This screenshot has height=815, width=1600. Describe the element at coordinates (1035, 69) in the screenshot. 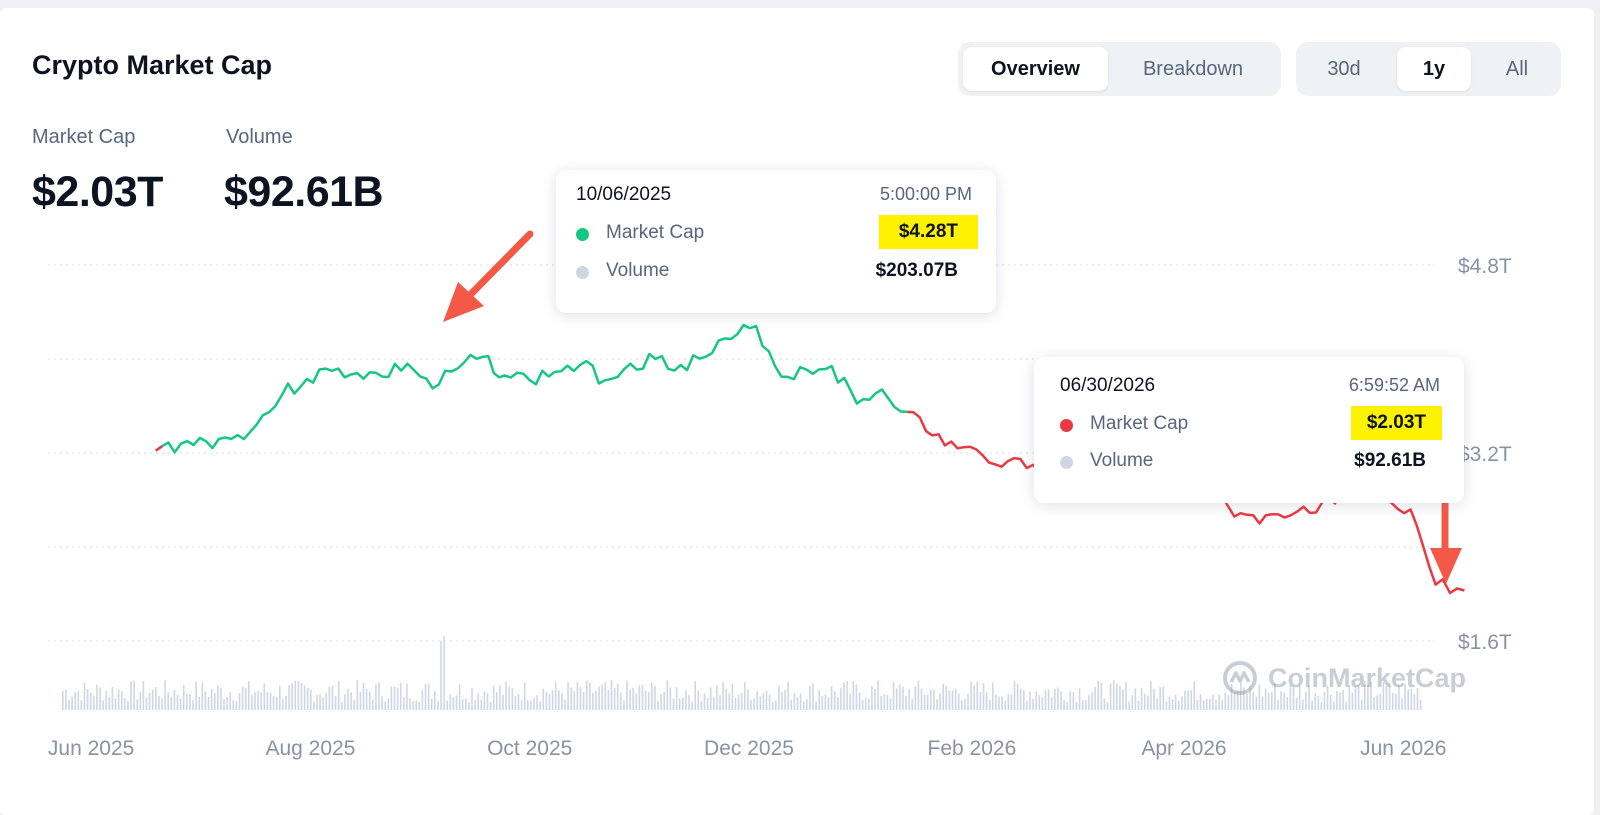

I see `tab-overview: Overview` at that location.